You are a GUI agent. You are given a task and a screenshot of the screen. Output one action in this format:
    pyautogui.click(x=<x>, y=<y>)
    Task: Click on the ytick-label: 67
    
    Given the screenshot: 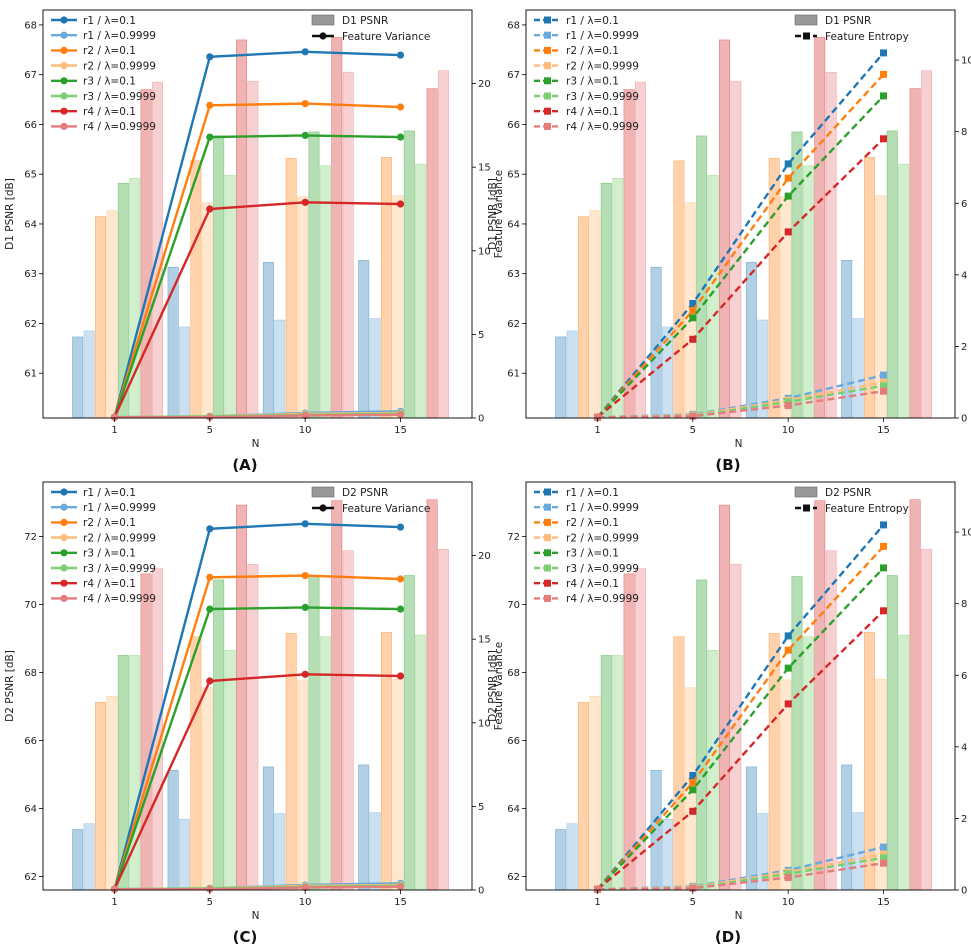 What is the action you would take?
    pyautogui.click(x=513, y=75)
    